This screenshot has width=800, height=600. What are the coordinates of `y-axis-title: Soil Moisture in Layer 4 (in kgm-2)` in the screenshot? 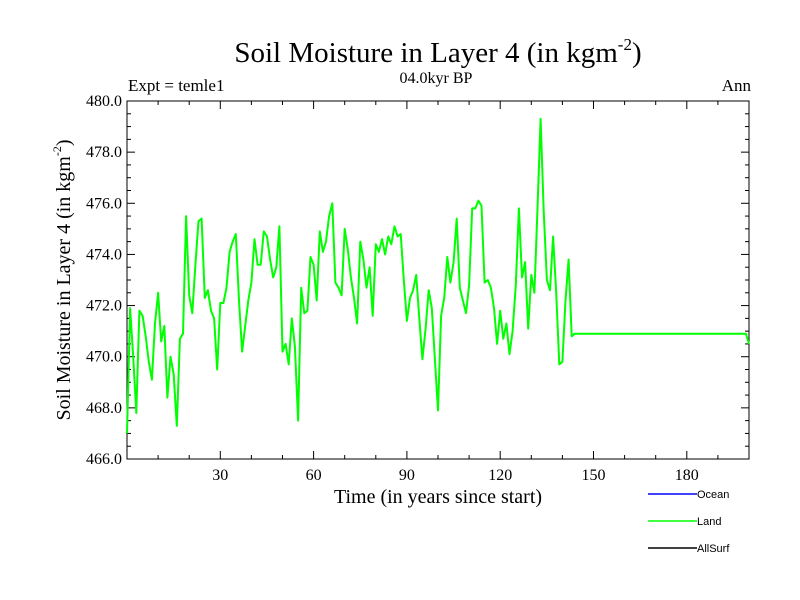 It's located at (62, 279).